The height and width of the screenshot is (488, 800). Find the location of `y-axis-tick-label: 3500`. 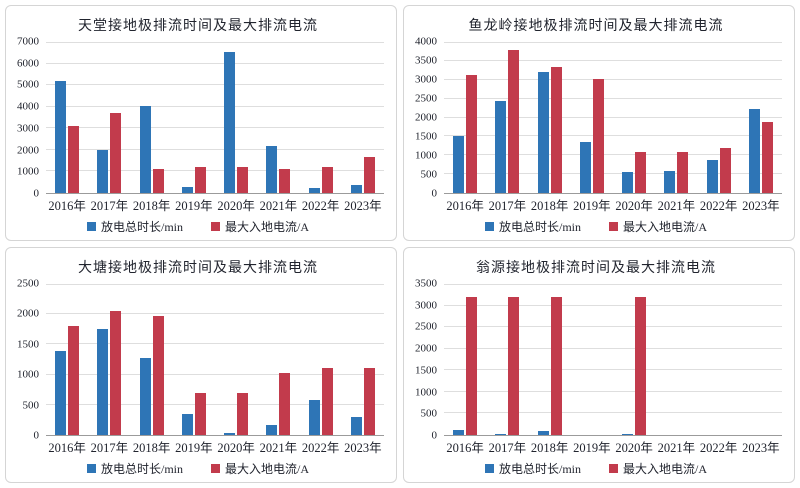

y-axis-tick-label: 3500 is located at coordinates (426, 60).